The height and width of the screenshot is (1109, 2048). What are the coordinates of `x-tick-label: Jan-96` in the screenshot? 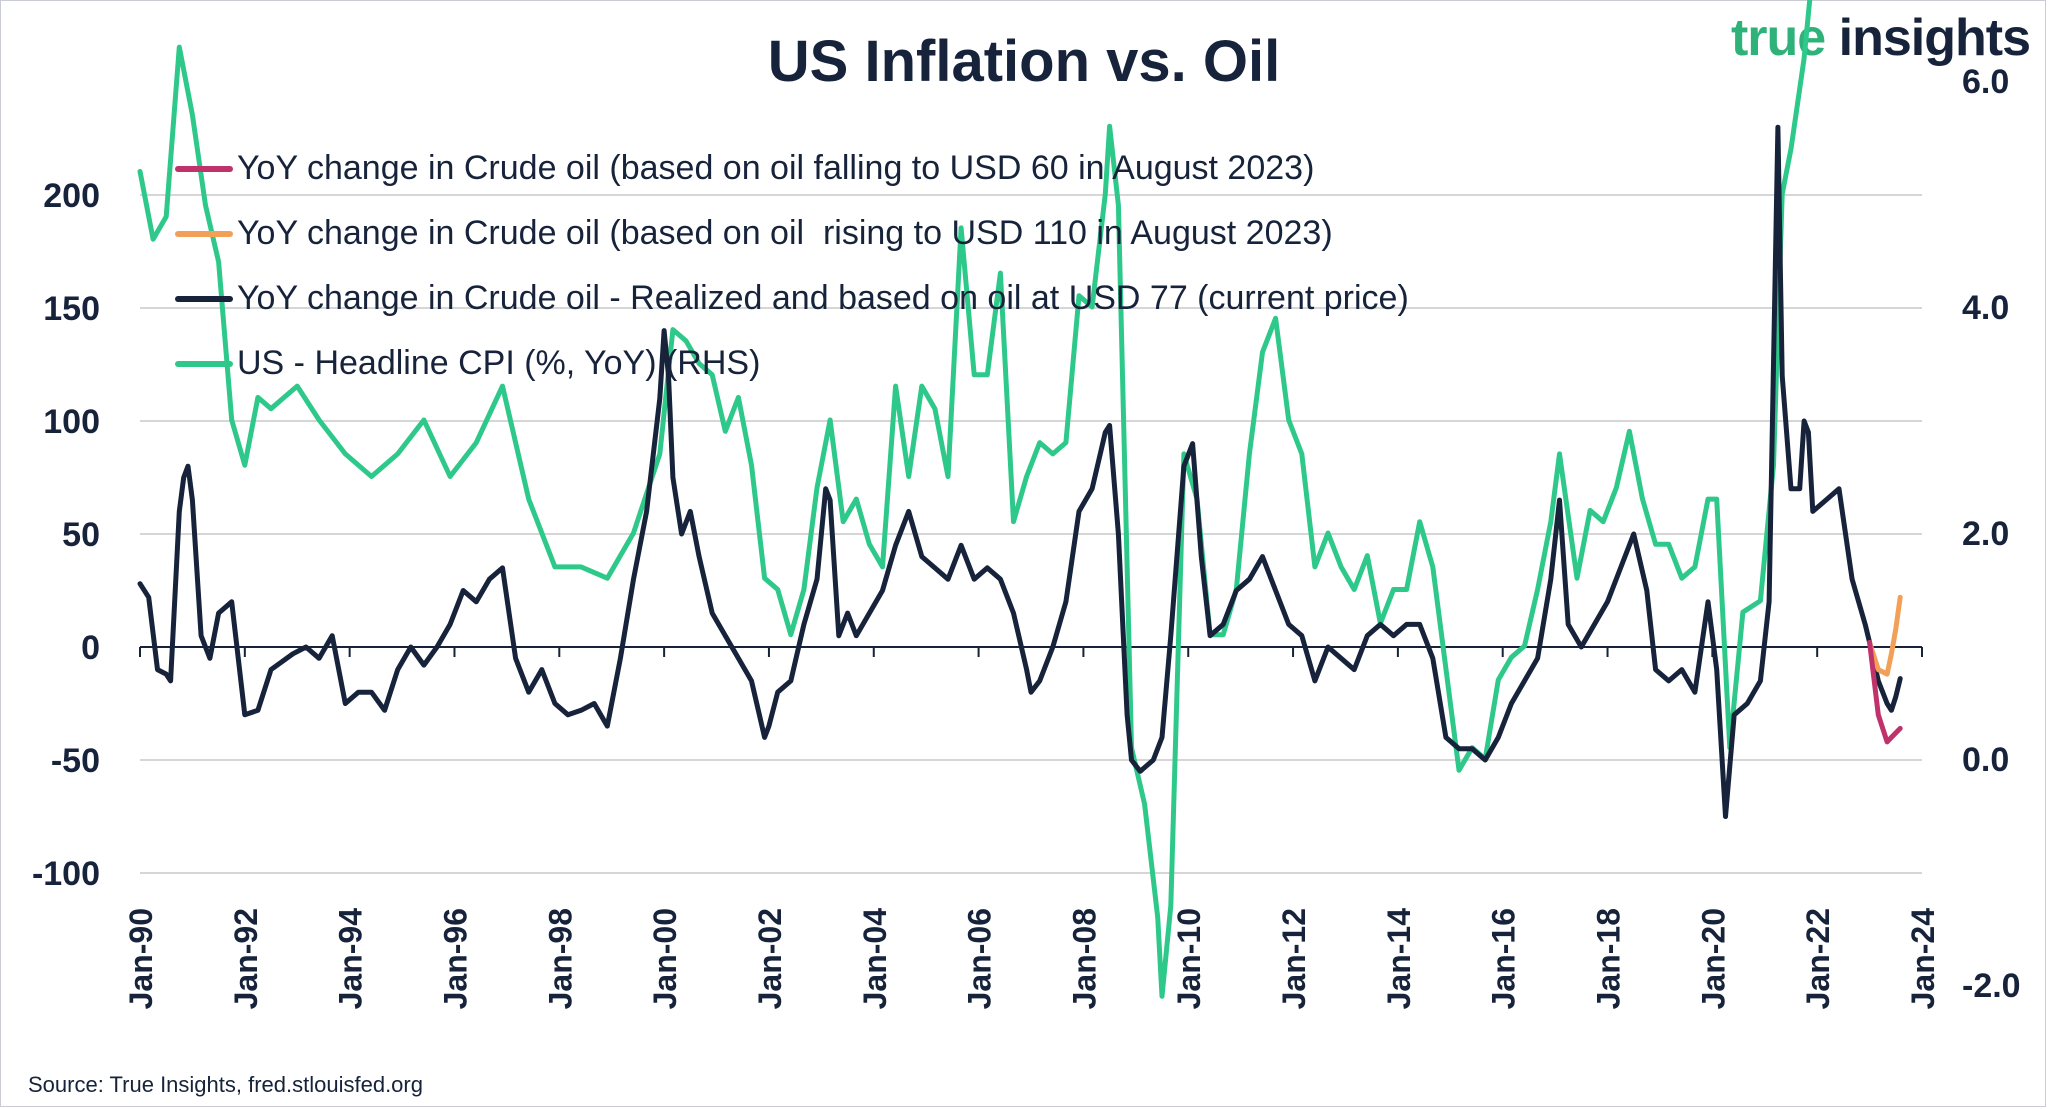 It's located at (455, 958).